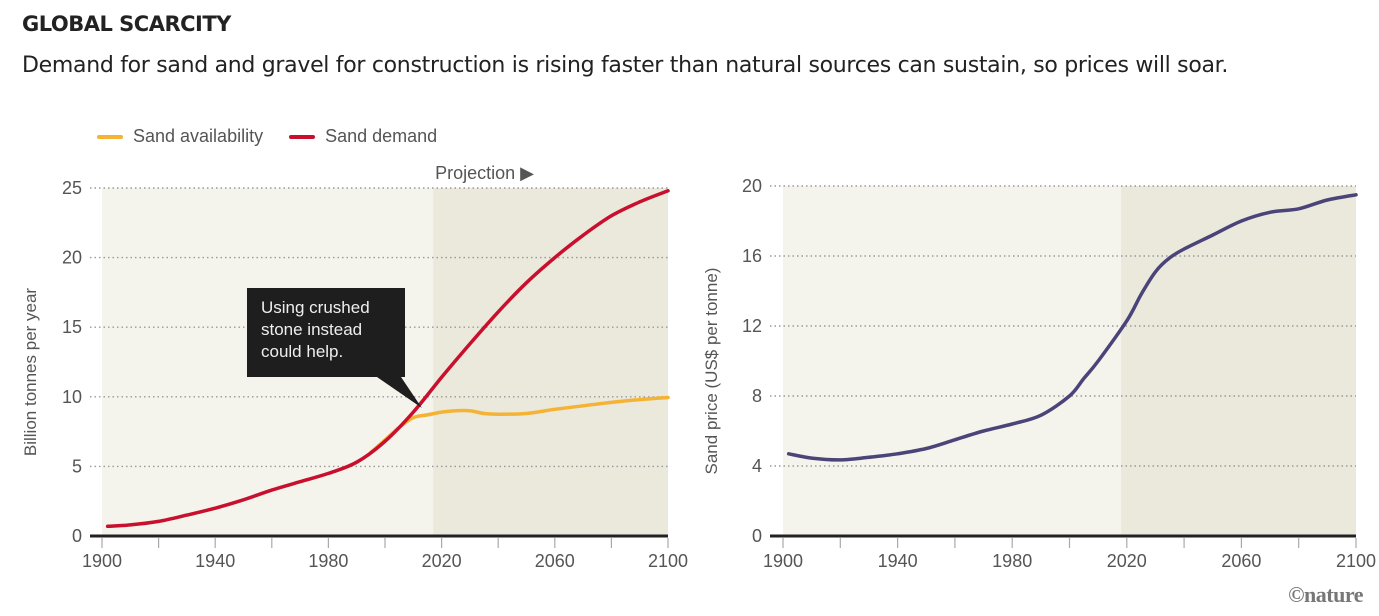 The image size is (1379, 616). I want to click on legend: Sand availability Sand demand, so click(280, 136).